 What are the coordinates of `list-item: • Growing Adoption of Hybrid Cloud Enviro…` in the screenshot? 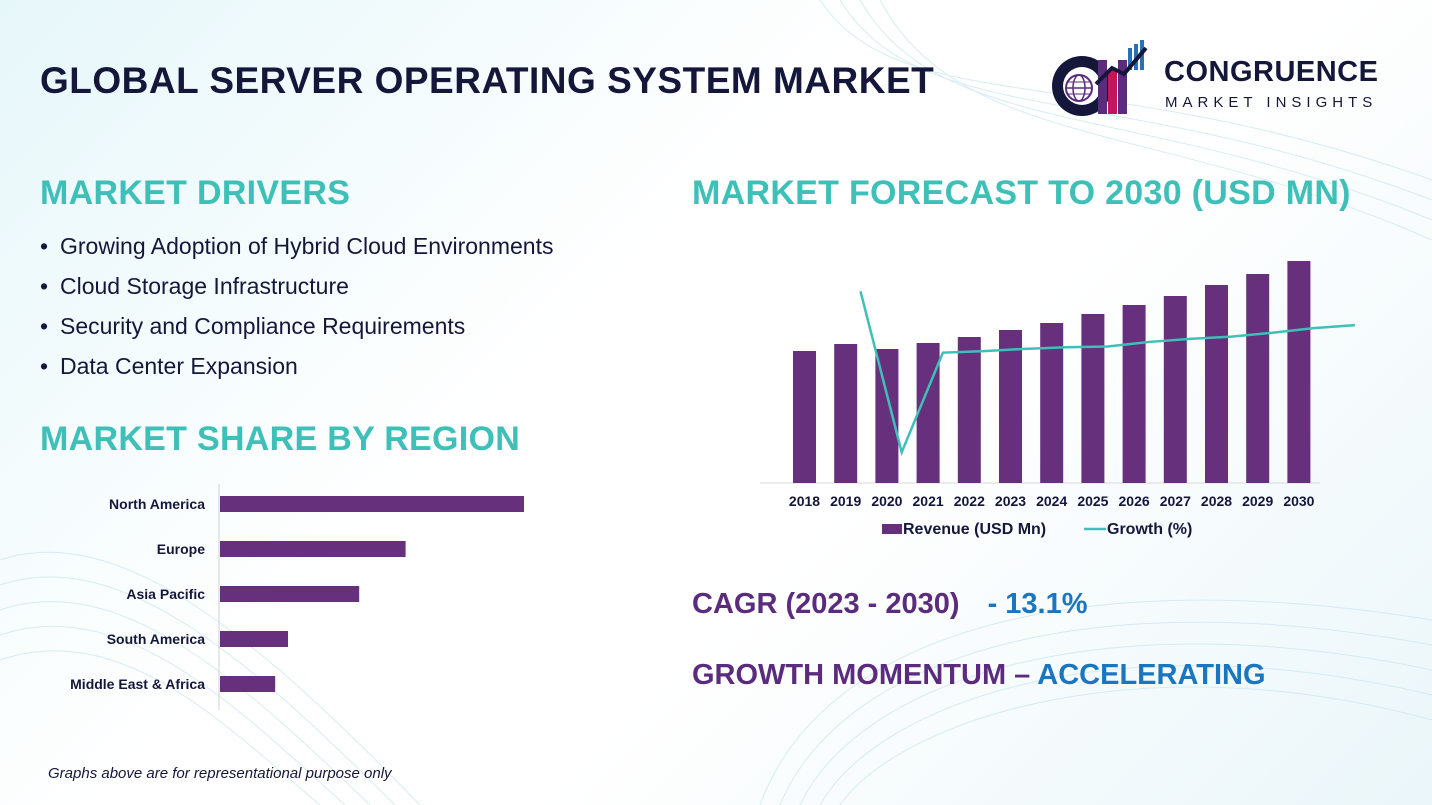 It's located at (296, 249).